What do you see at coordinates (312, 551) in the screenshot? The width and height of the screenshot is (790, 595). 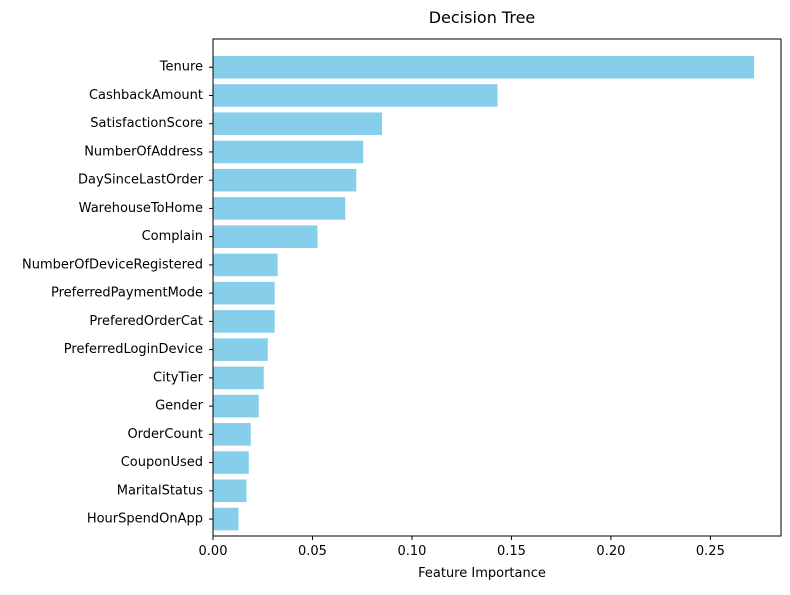 I see `x-tick-label: 0.05` at bounding box center [312, 551].